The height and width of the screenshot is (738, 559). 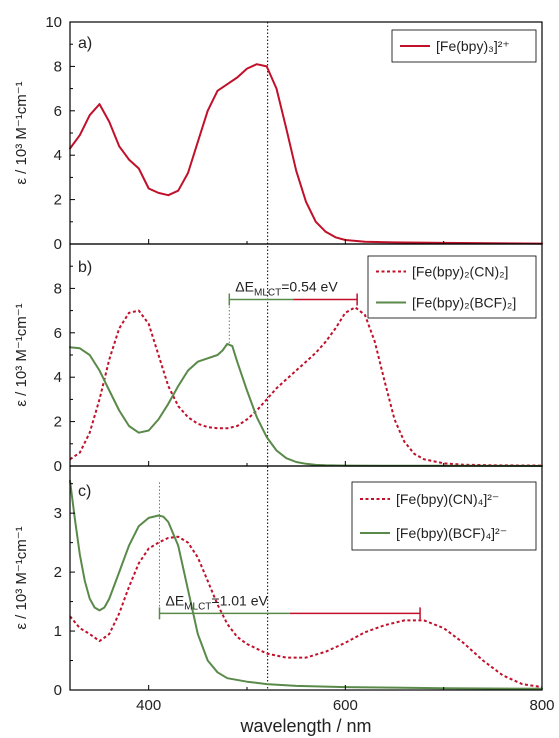 What do you see at coordinates (541, 705) in the screenshot?
I see `x-tick-label: 800` at bounding box center [541, 705].